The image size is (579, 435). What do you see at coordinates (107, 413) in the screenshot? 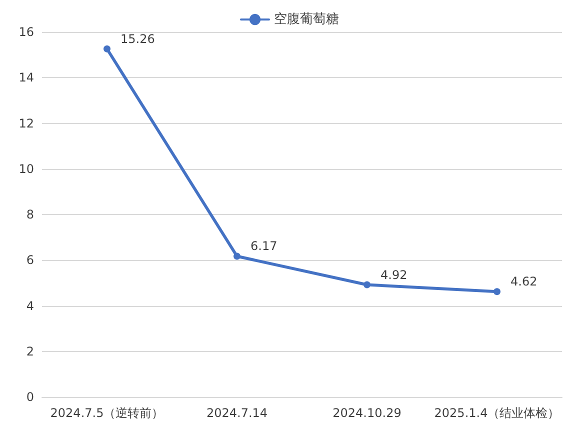
I see `x-tick-label: 2024.7.5（逆转前）` at bounding box center [107, 413].